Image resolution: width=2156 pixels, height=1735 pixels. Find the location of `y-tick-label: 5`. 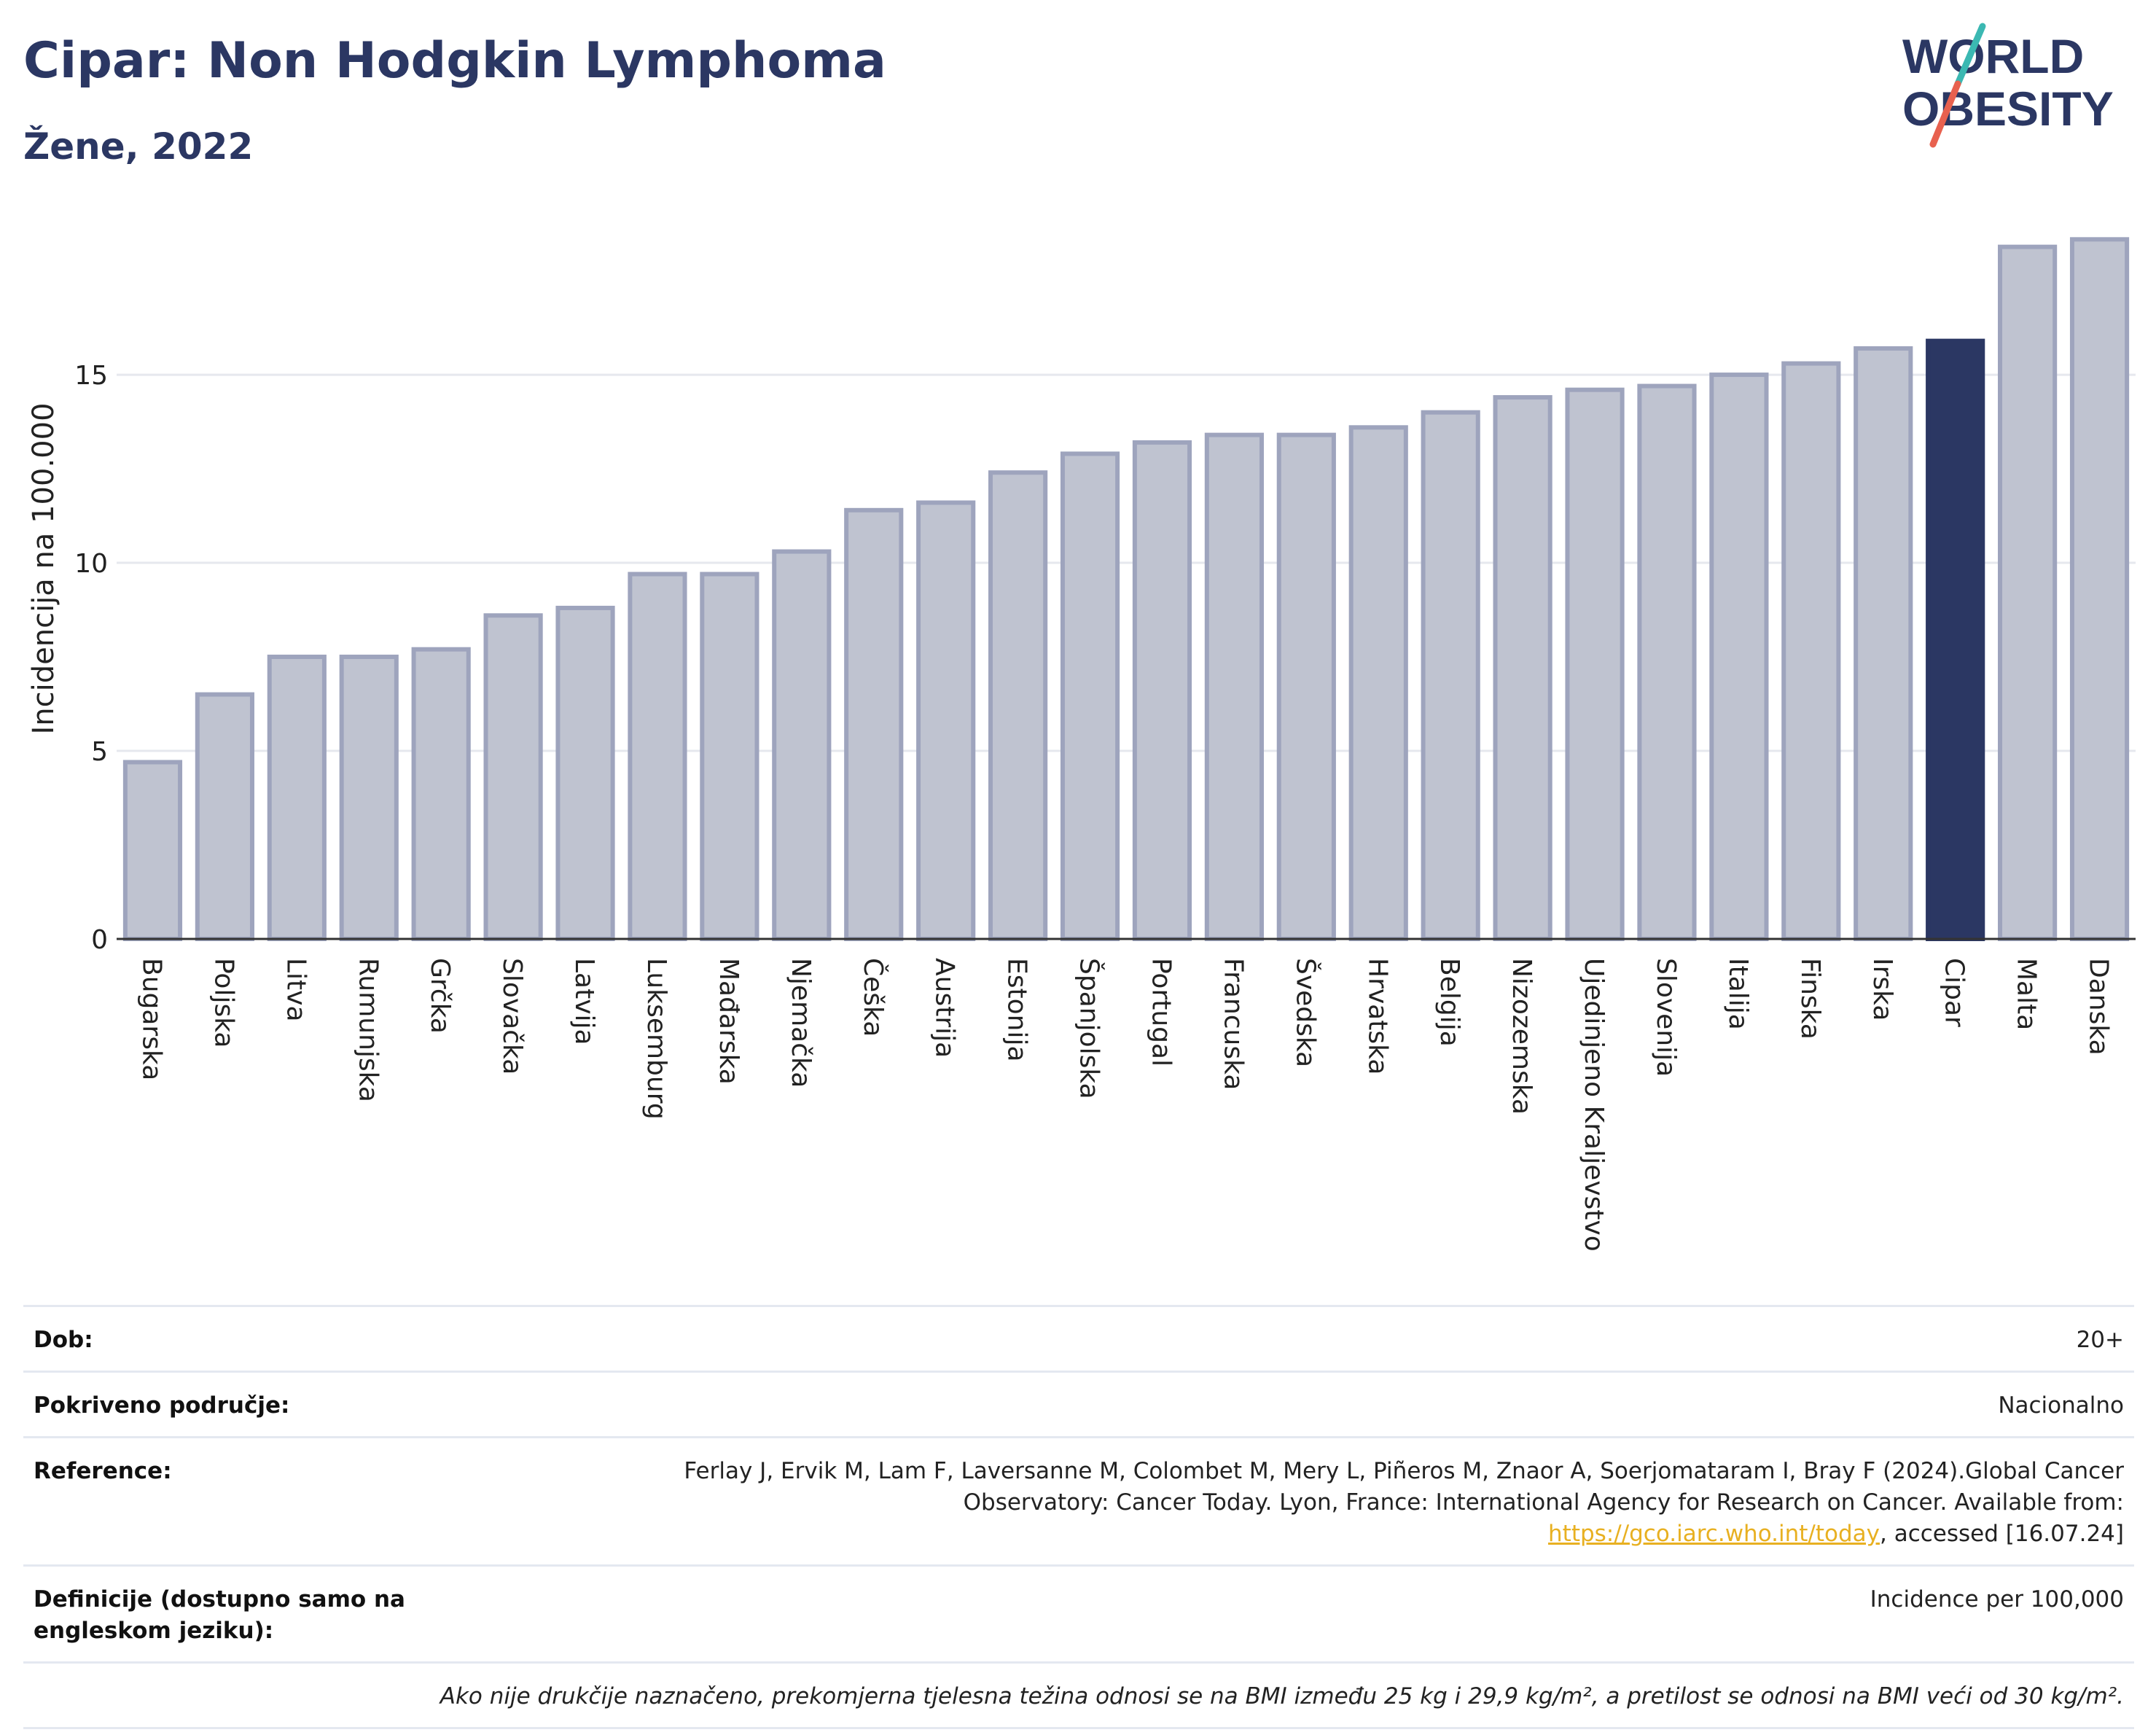

y-tick-label: 5 is located at coordinates (100, 752).